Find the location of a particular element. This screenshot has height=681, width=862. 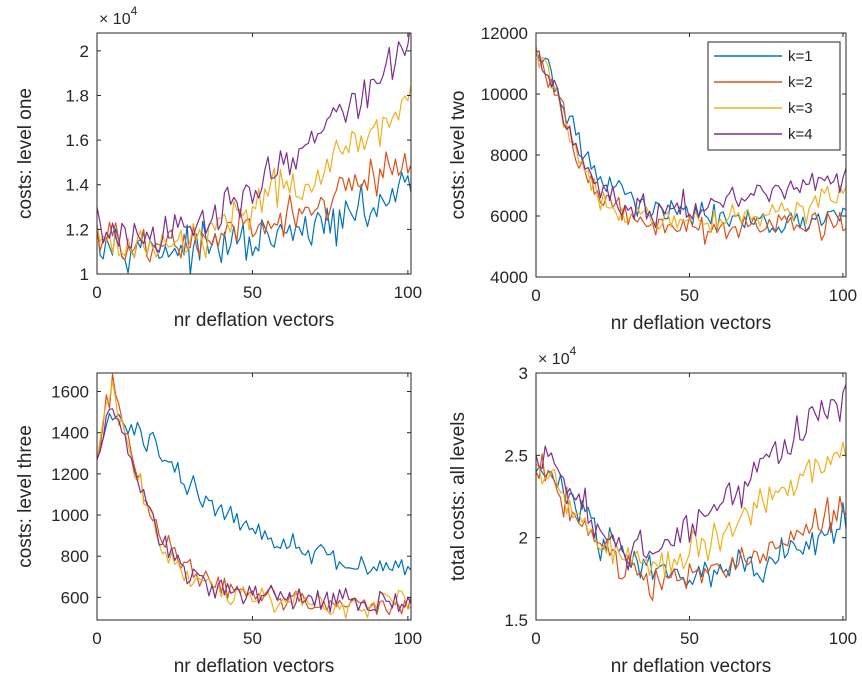

y-exponent-level-one: × 10⁴ is located at coordinates (118, 16).